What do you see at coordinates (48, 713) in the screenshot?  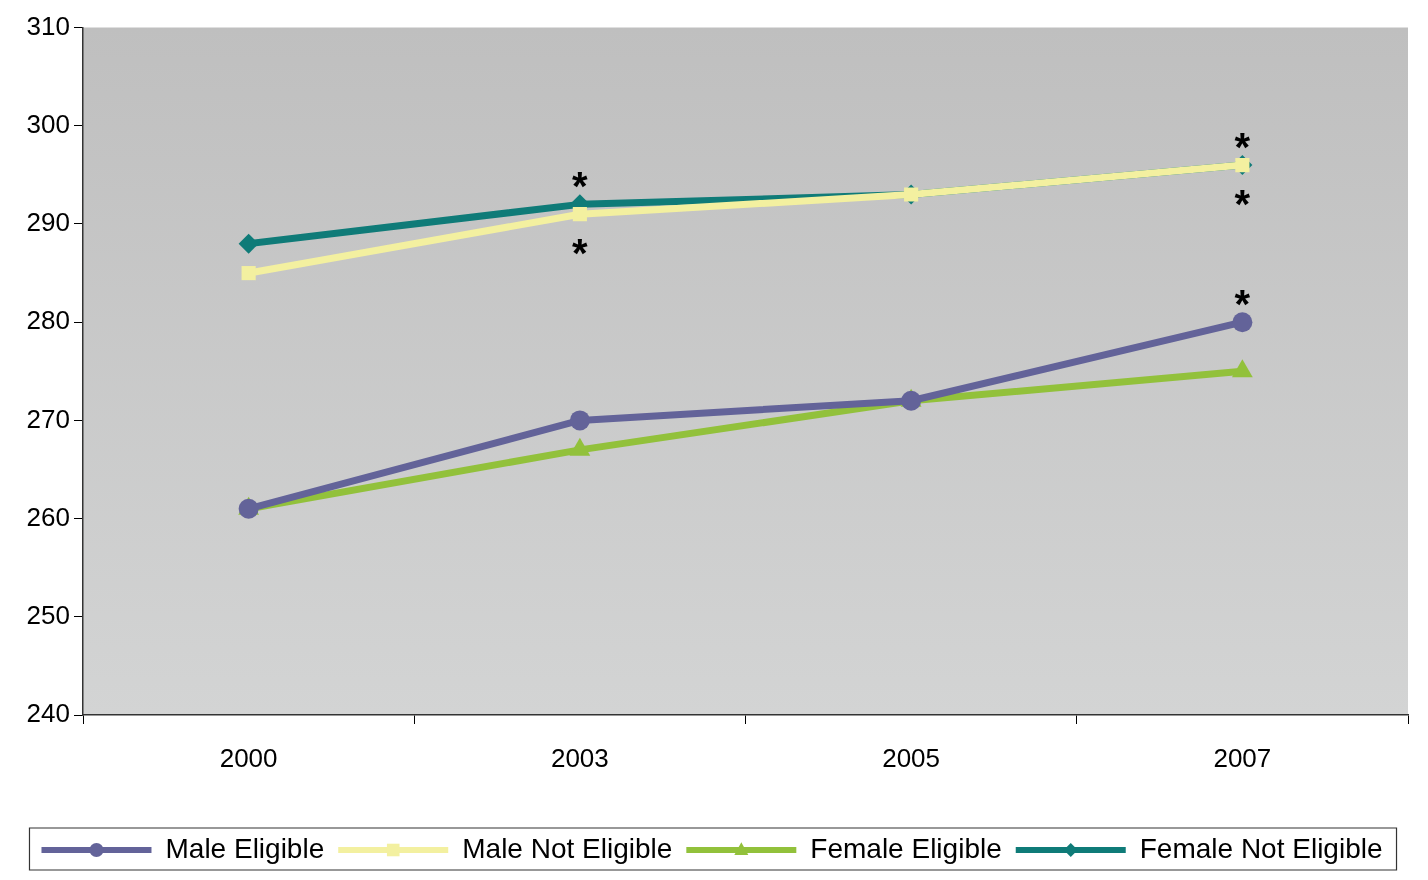 I see `y-tick-label: 240` at bounding box center [48, 713].